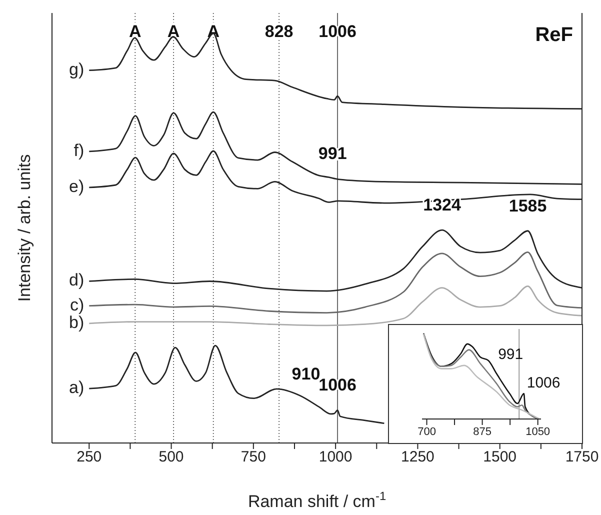  Describe the element at coordinates (427, 432) in the screenshot. I see `x-tick-label: 700` at that location.